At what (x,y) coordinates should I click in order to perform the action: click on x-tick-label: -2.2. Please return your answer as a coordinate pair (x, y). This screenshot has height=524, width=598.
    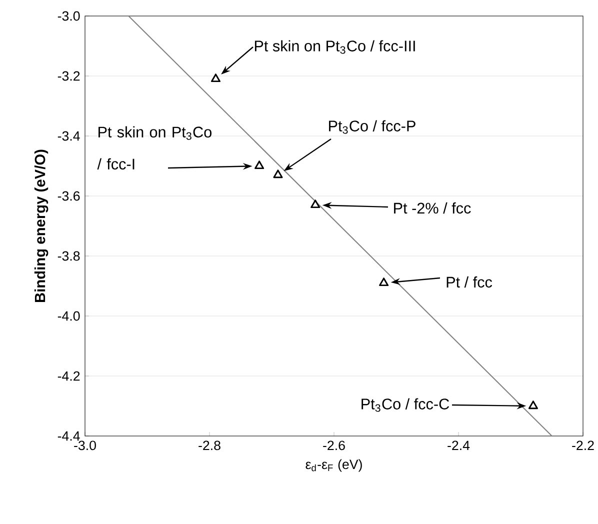
    Looking at the image, I should click on (583, 445).